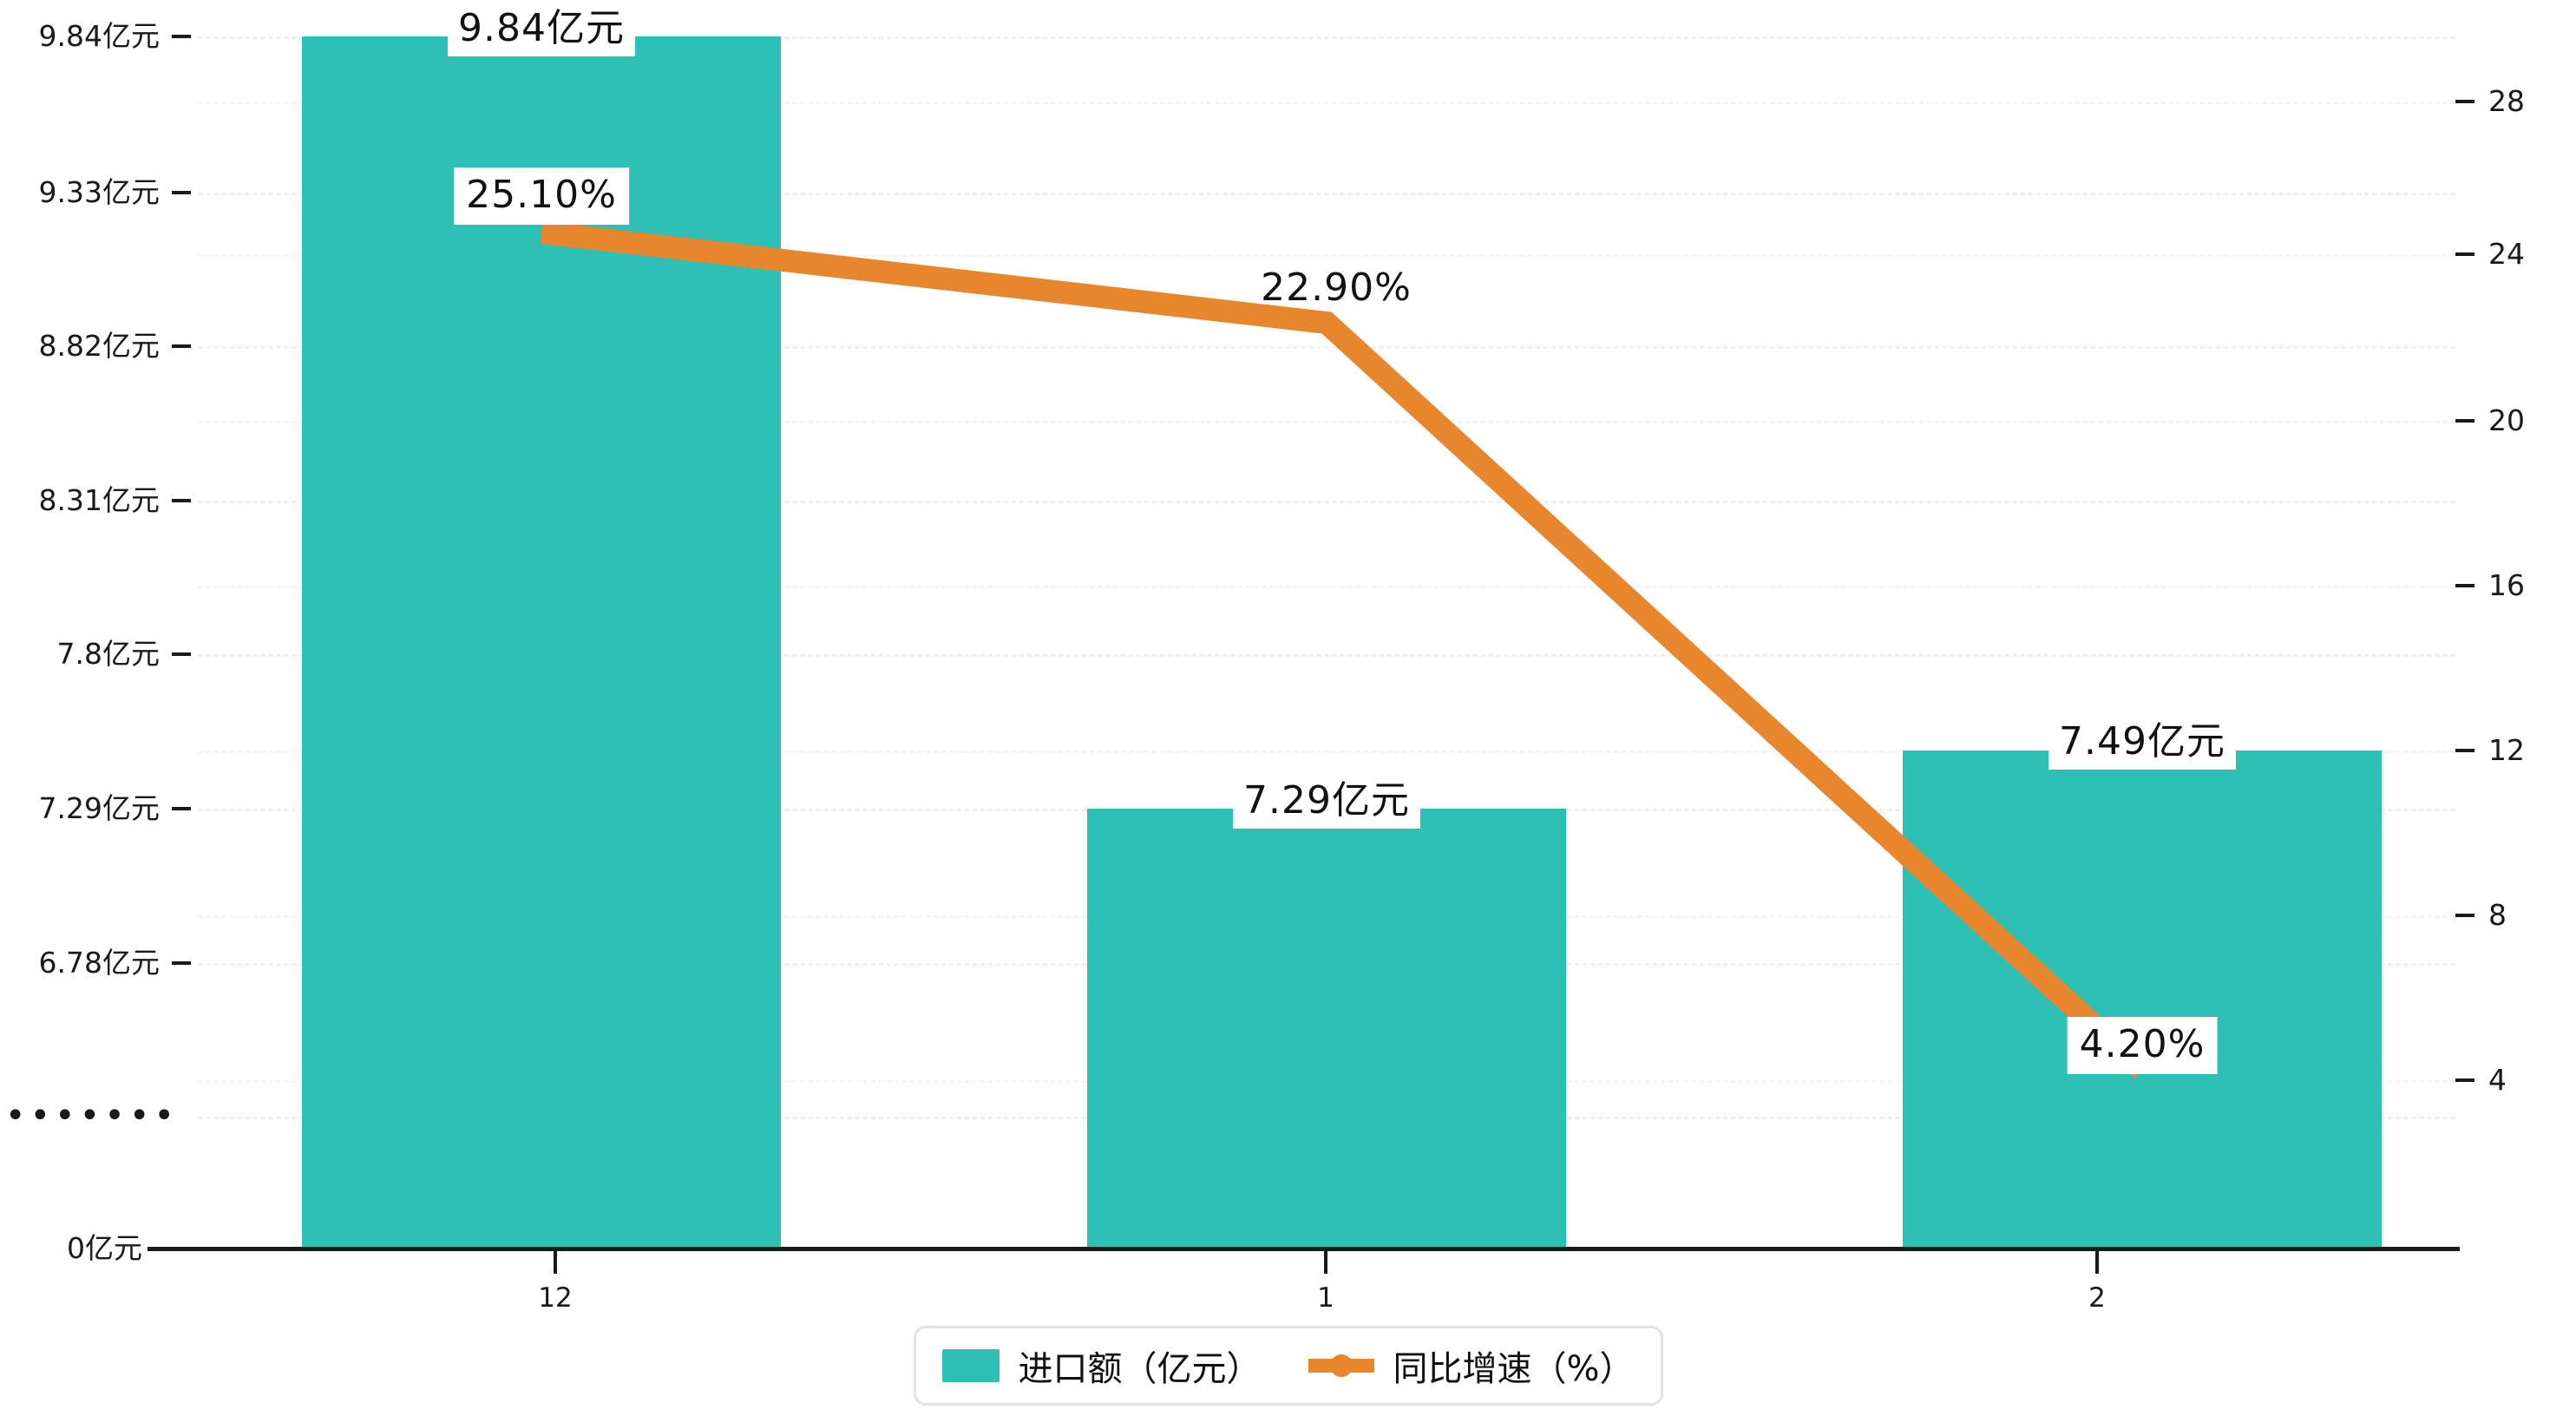  What do you see at coordinates (1288, 1366) in the screenshot?
I see `chart-legend: 进口额（亿元） 同比增速（%）` at bounding box center [1288, 1366].